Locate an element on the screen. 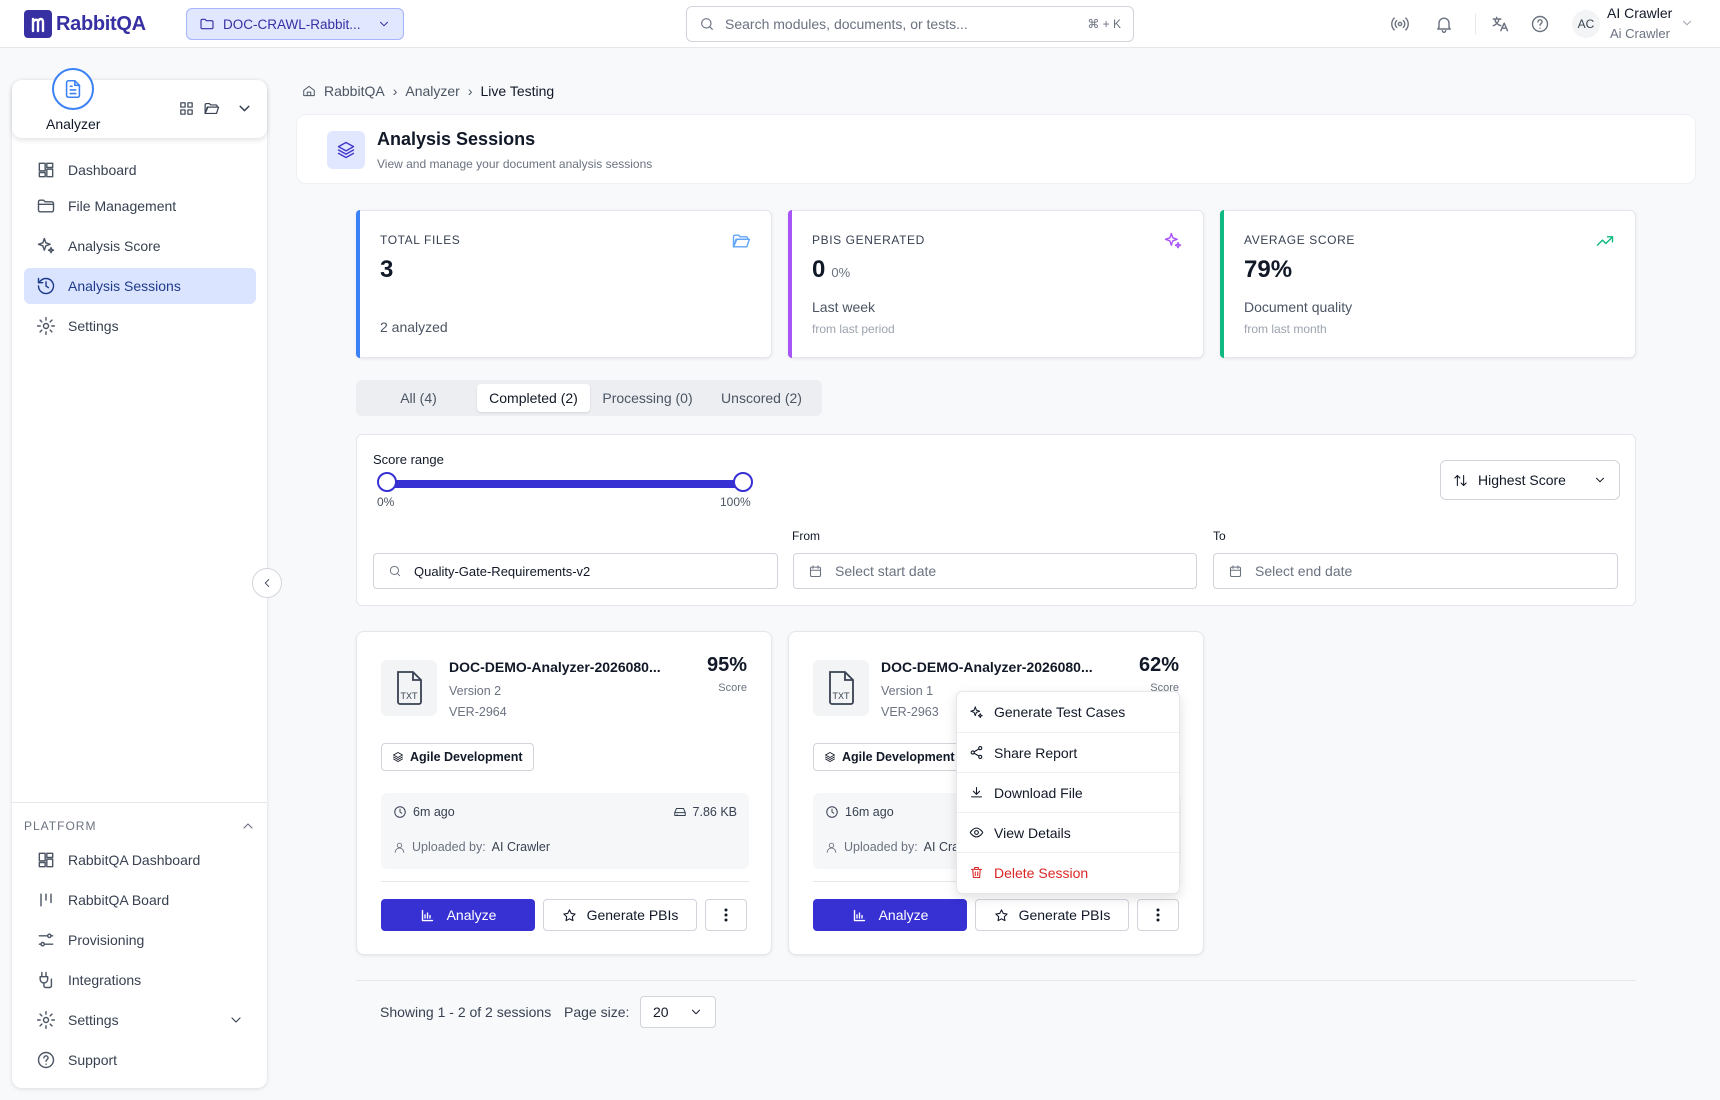  sidebar-item-label: File Management is located at coordinates (122, 206).